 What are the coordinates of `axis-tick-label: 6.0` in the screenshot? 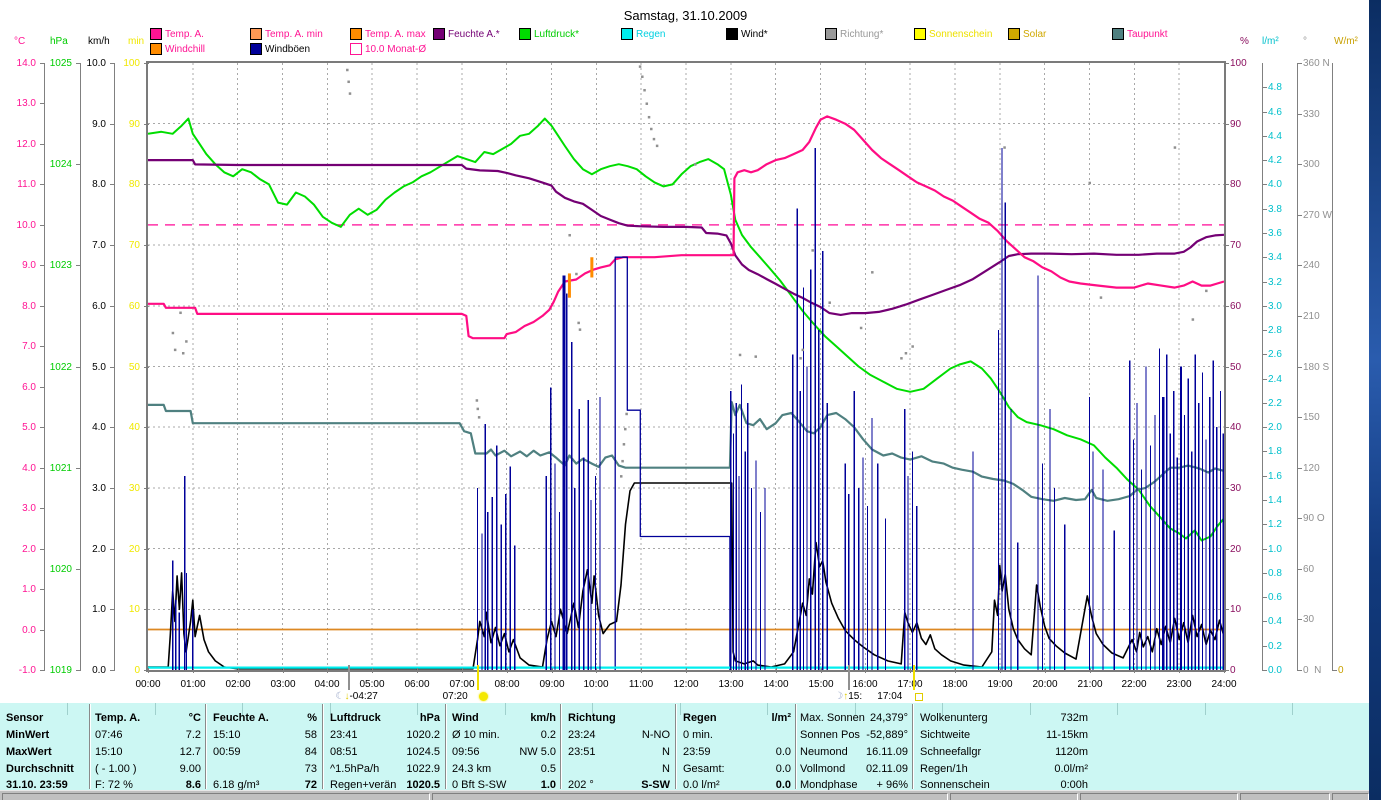 It's located at (99, 306).